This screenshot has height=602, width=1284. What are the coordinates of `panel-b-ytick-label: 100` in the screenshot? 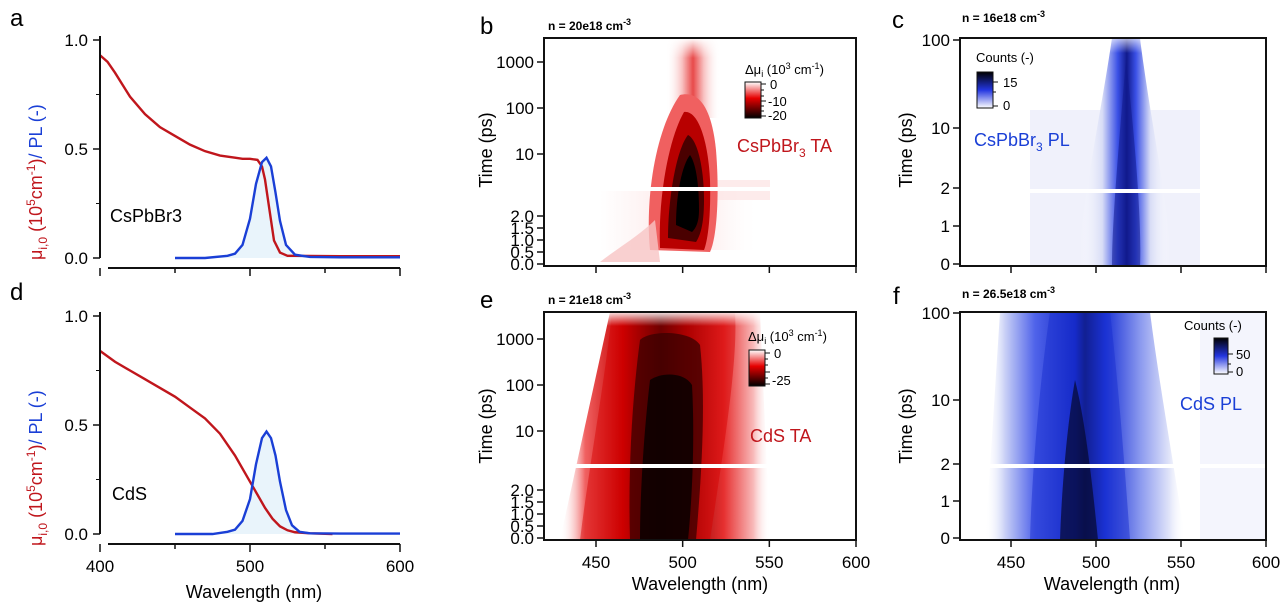 It's located at (520, 108).